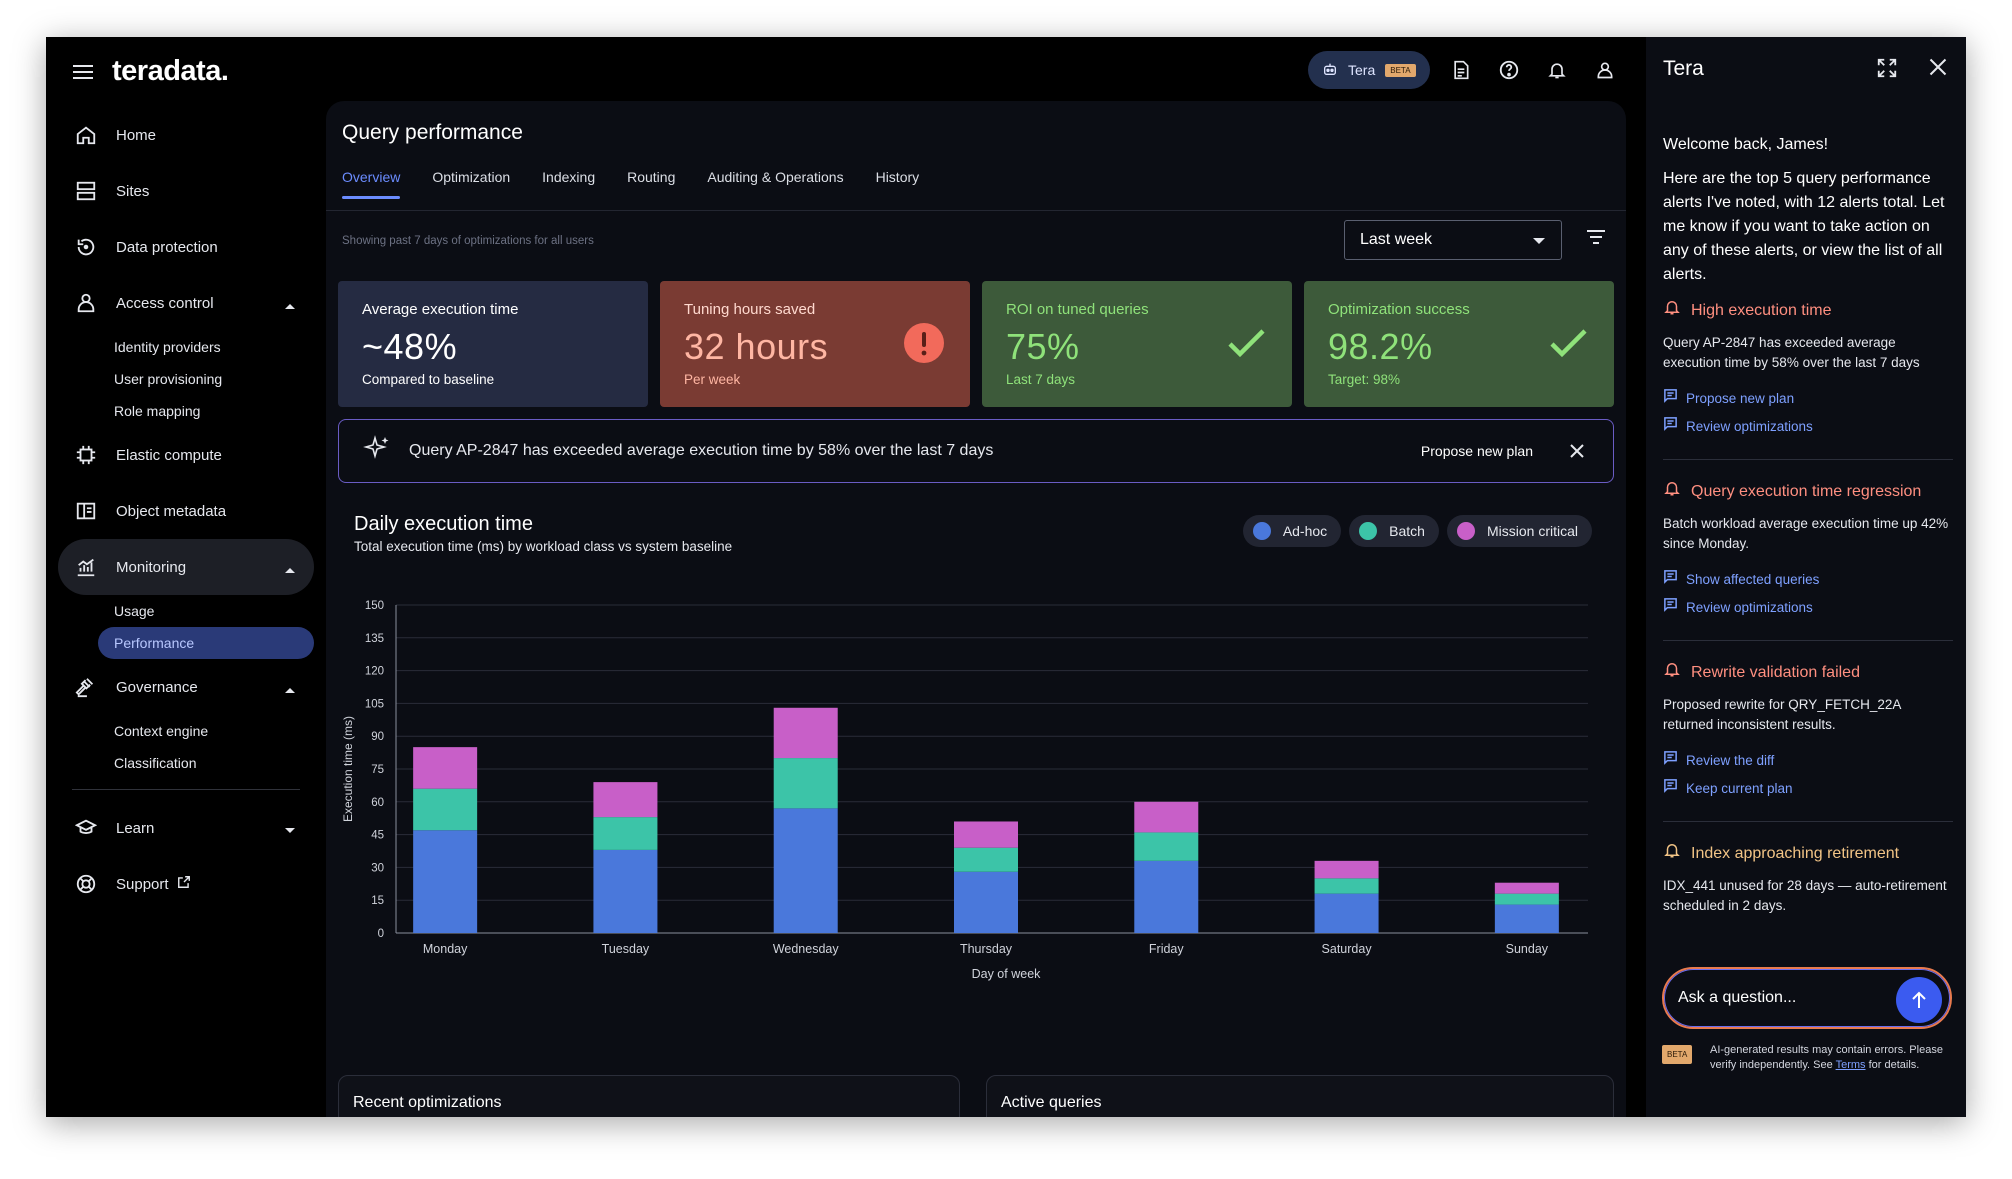 This screenshot has height=1179, width=2012. What do you see at coordinates (374, 672) in the screenshot?
I see `y-tick-label: 120` at bounding box center [374, 672].